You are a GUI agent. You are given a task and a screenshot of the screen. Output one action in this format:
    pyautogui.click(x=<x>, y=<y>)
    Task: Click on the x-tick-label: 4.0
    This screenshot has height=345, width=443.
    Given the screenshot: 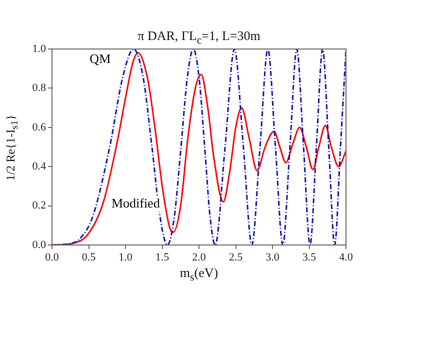 What is the action you would take?
    pyautogui.click(x=346, y=257)
    